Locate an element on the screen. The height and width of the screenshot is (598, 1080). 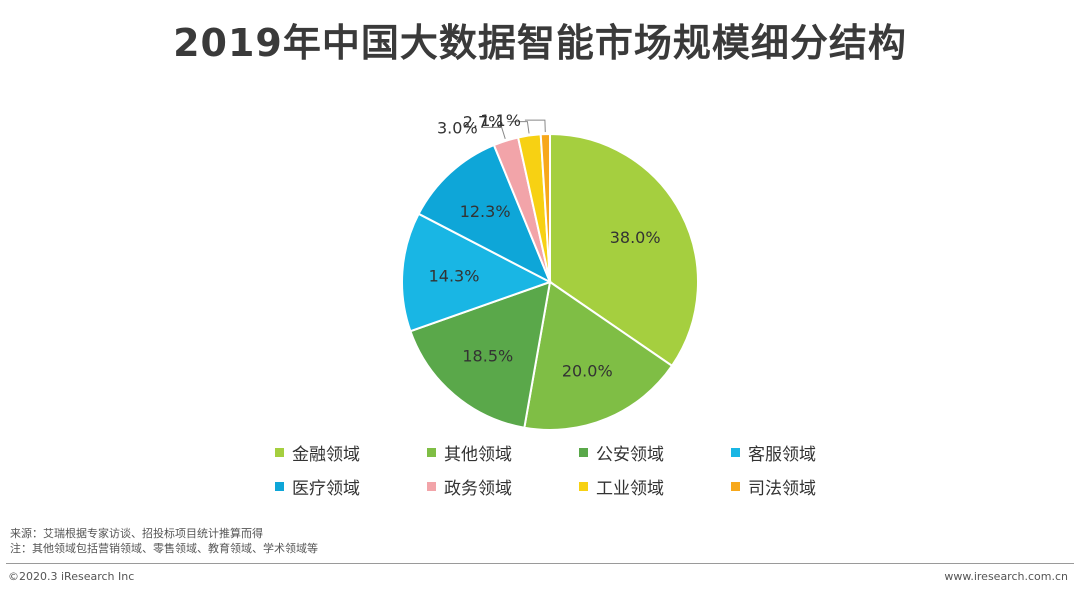
chart-title: 2019年中国大数据智能市场规模细分结构 is located at coordinates (540, 43).